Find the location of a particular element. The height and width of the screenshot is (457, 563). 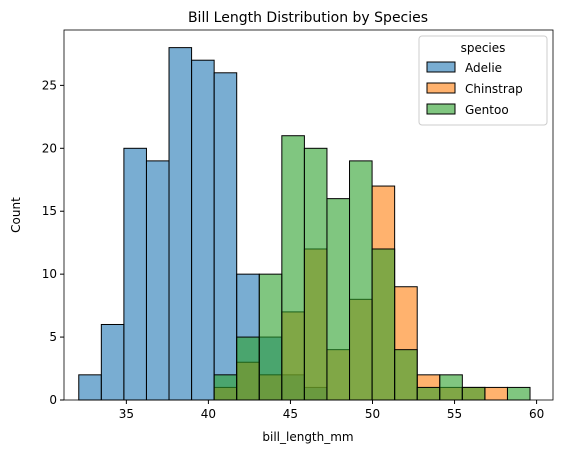

y-tick-label: 10 is located at coordinates (49, 274).